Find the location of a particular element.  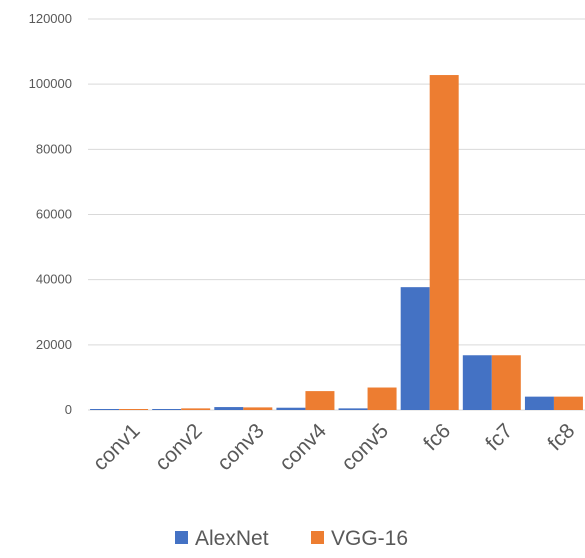

x-tick-label: conv5 is located at coordinates (365, 447).